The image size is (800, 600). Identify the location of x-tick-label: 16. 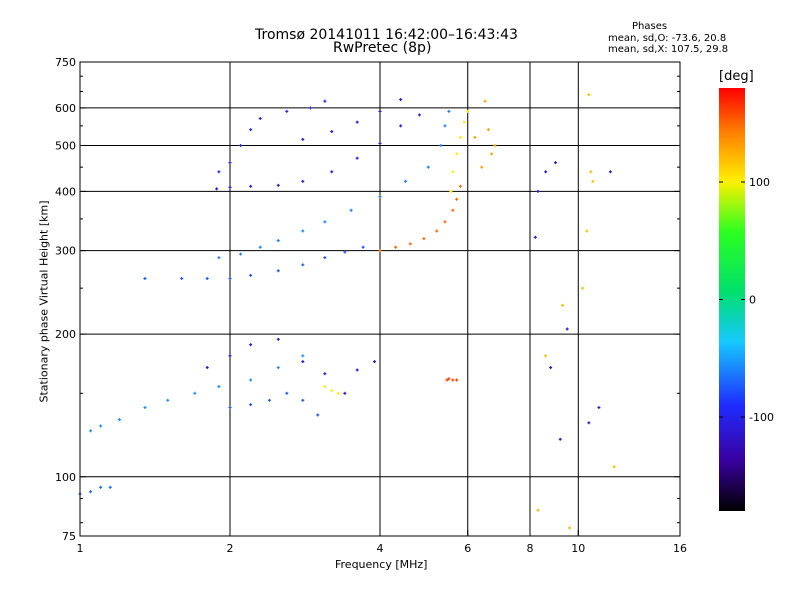
(680, 548).